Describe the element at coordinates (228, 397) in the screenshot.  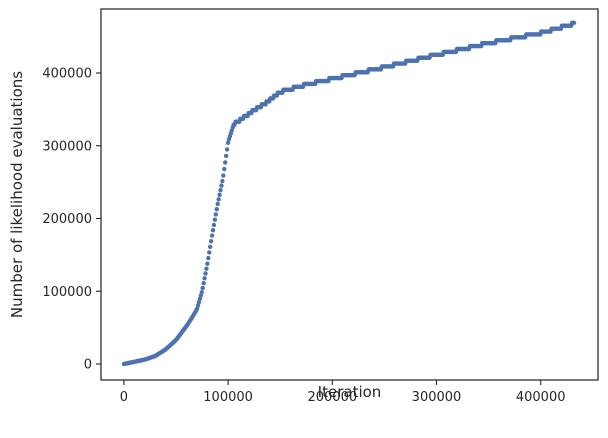
I see `x-tick-label: 100000` at that location.